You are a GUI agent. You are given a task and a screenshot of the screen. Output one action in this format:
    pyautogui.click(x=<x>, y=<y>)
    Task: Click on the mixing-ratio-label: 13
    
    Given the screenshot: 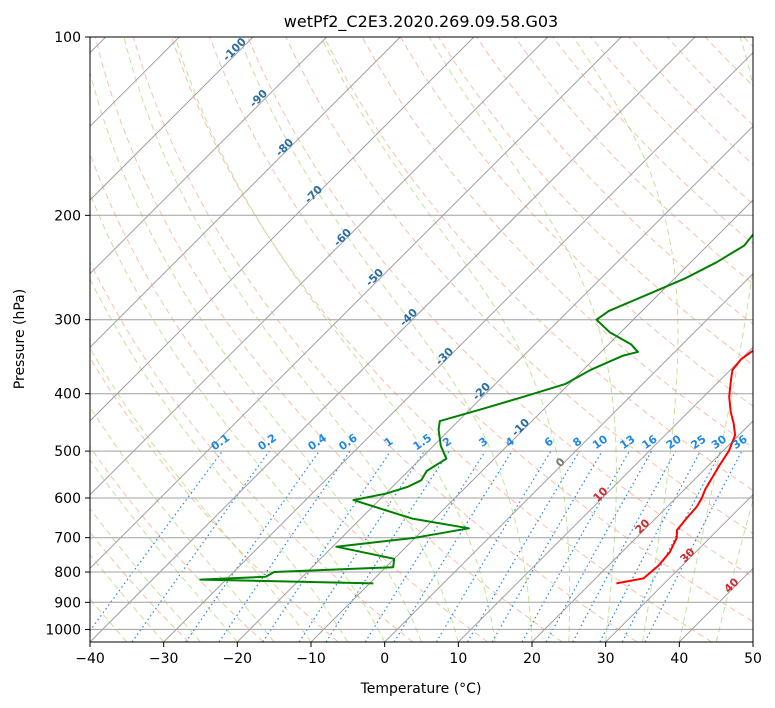 What is the action you would take?
    pyautogui.click(x=627, y=442)
    